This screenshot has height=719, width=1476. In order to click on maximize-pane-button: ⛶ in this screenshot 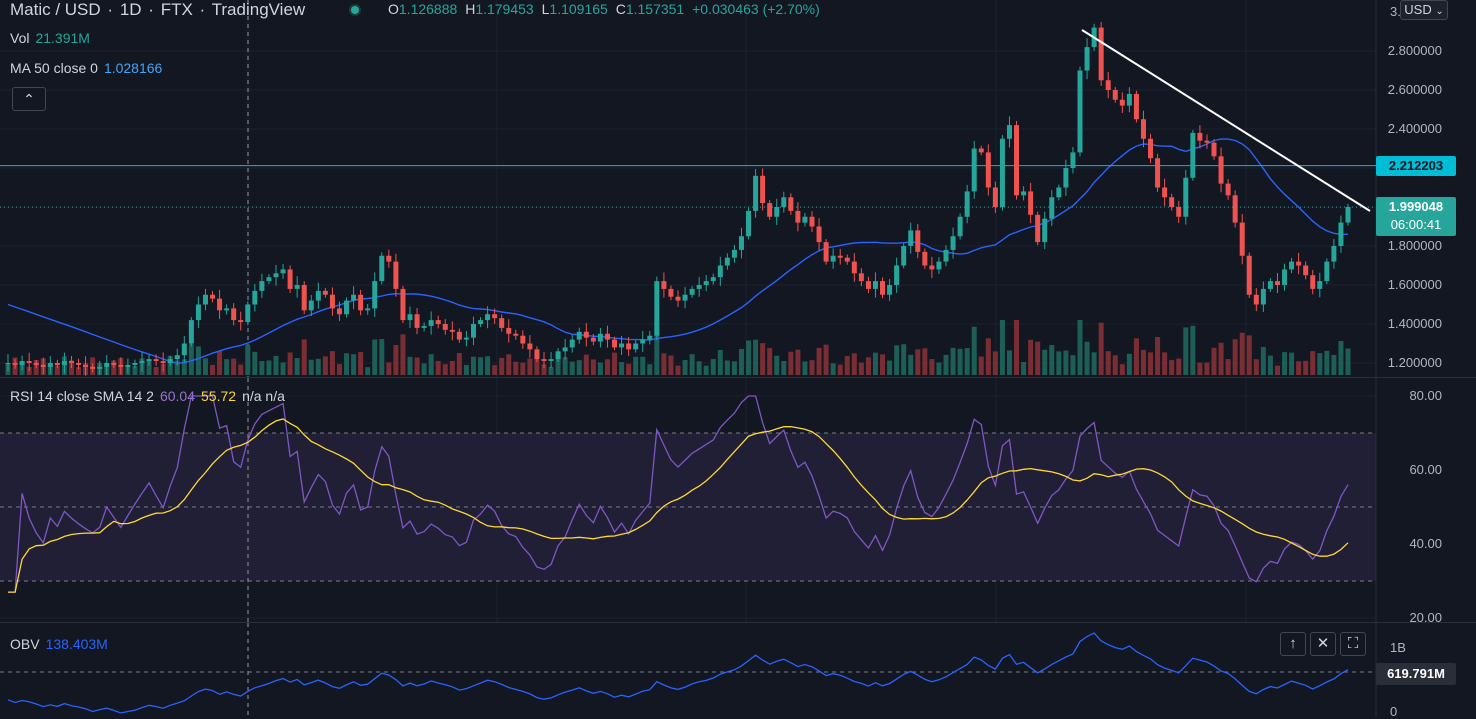, I will do `click(1353, 644)`.